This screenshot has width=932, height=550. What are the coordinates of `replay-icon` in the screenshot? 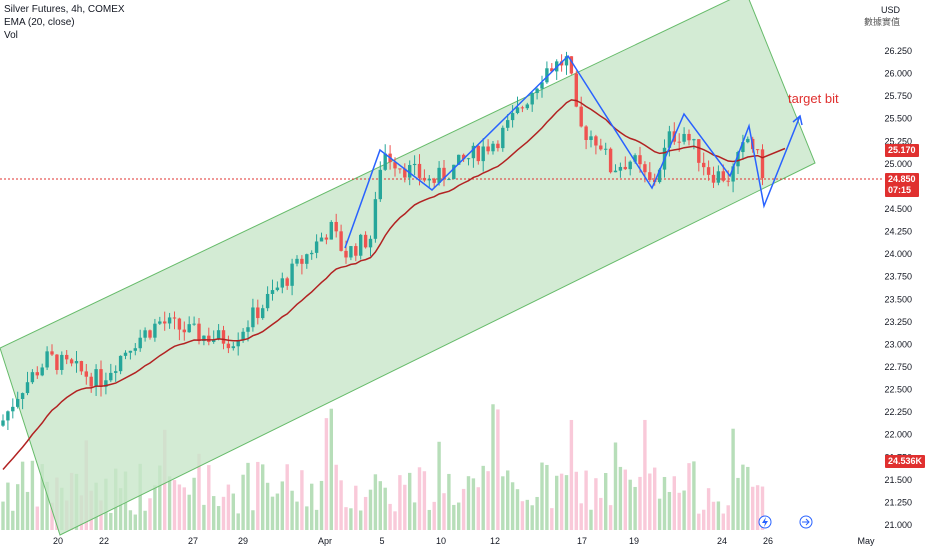 It's located at (806, 522).